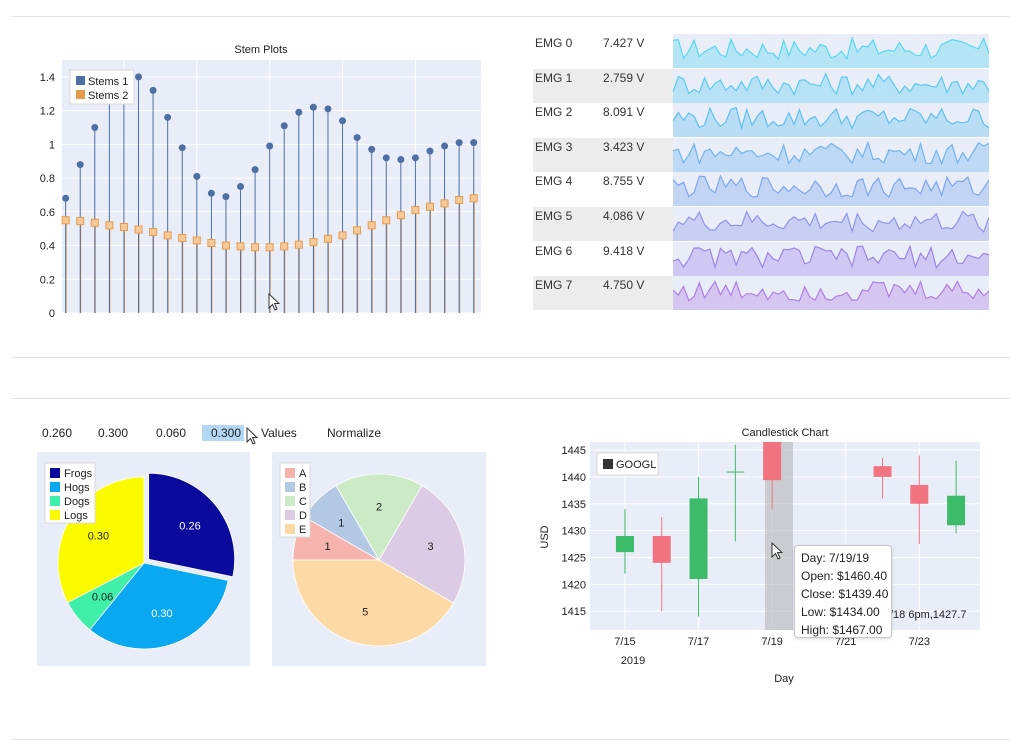 This screenshot has width=1022, height=749. What do you see at coordinates (78, 474) in the screenshot?
I see `legend-label-frogs: Frogs` at bounding box center [78, 474].